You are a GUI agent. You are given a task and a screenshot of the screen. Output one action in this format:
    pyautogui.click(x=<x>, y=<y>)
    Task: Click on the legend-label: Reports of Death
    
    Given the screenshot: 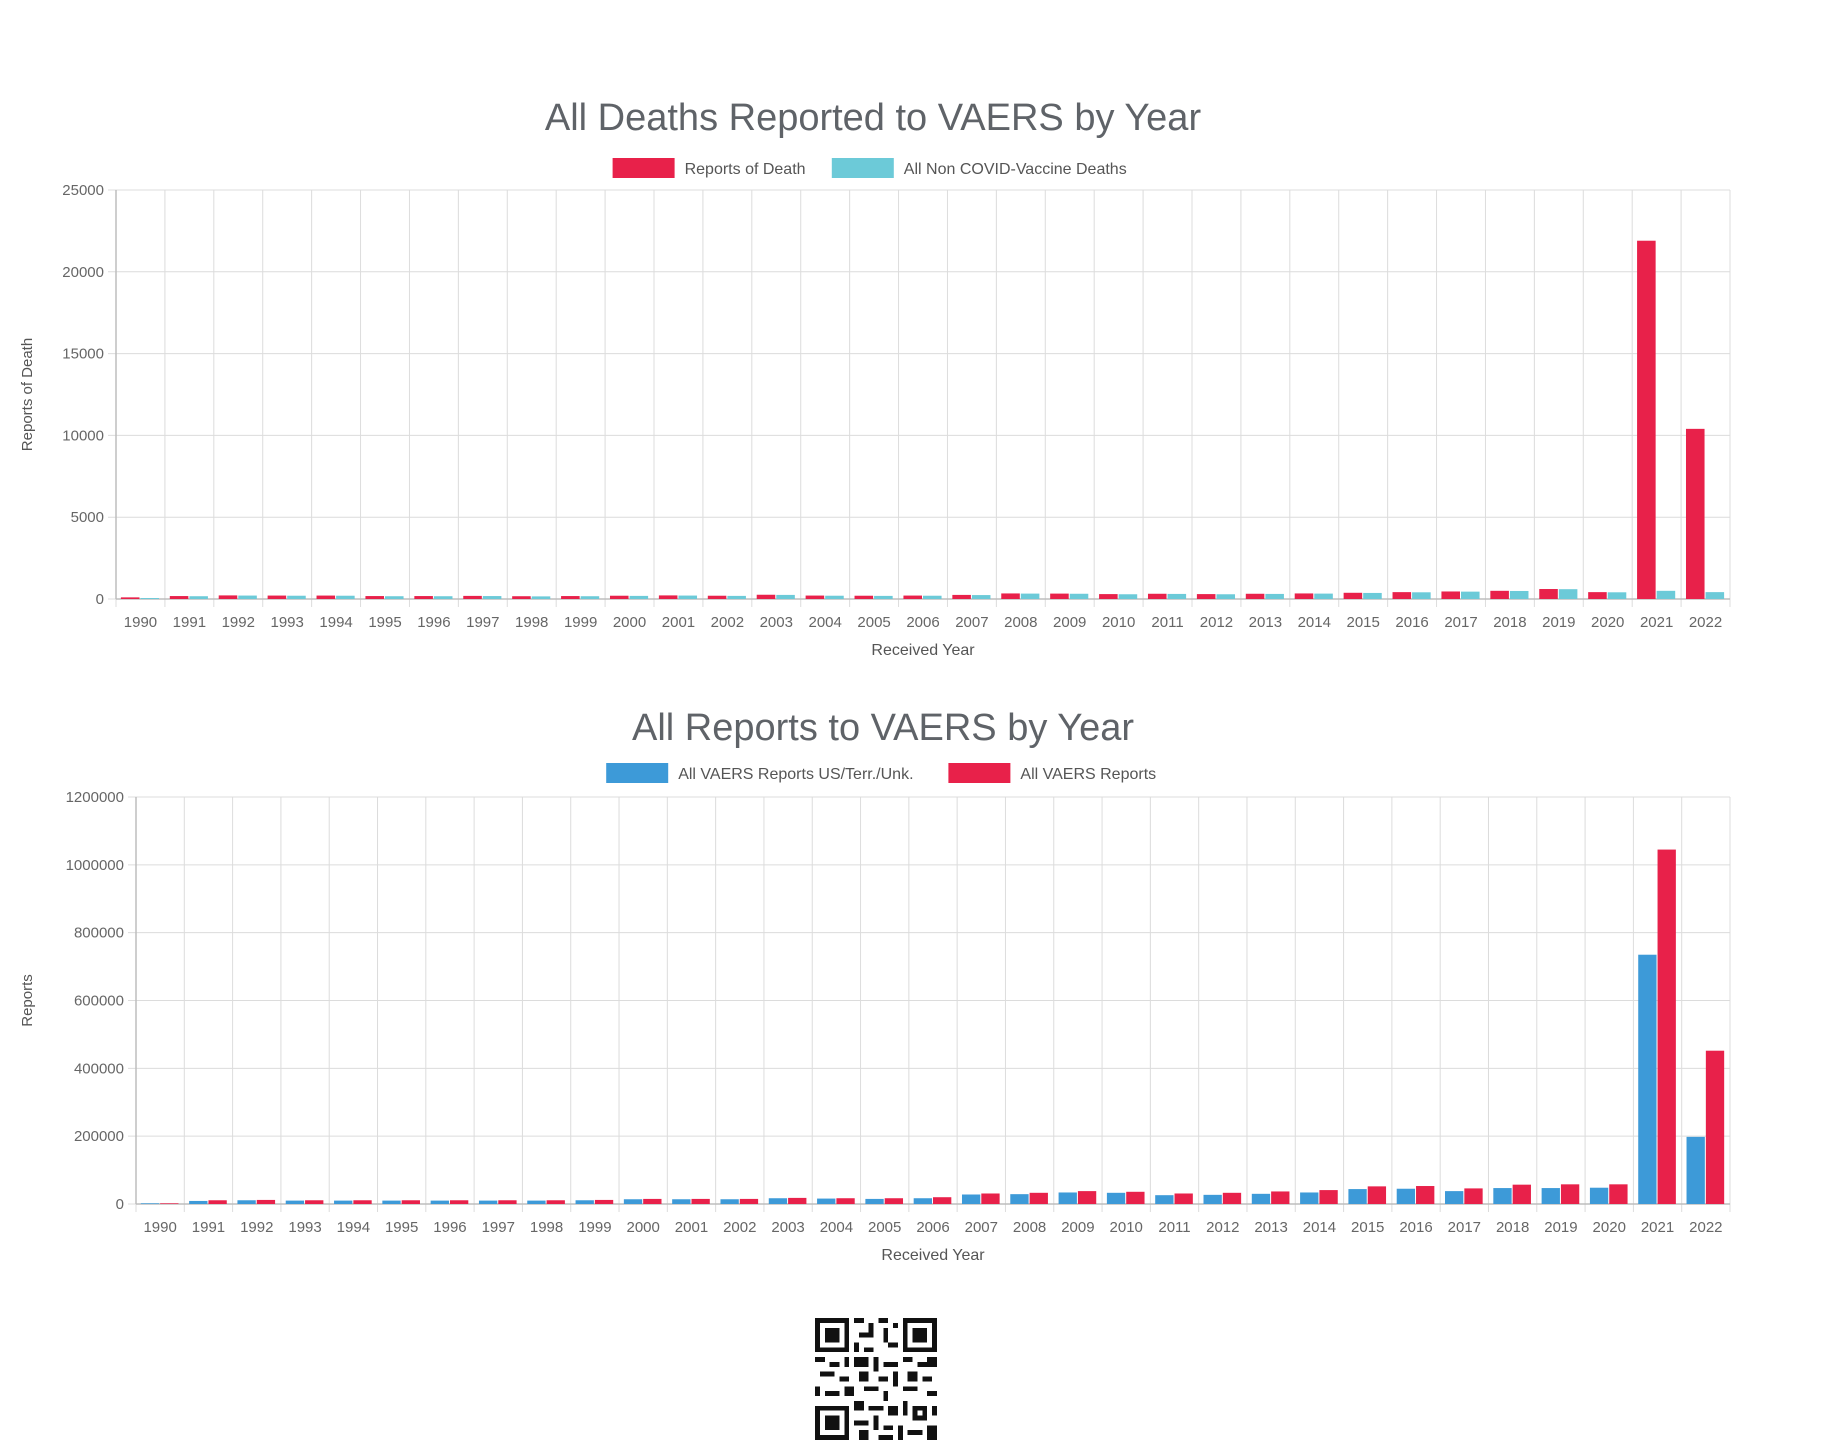 What is the action you would take?
    pyautogui.click(x=745, y=169)
    